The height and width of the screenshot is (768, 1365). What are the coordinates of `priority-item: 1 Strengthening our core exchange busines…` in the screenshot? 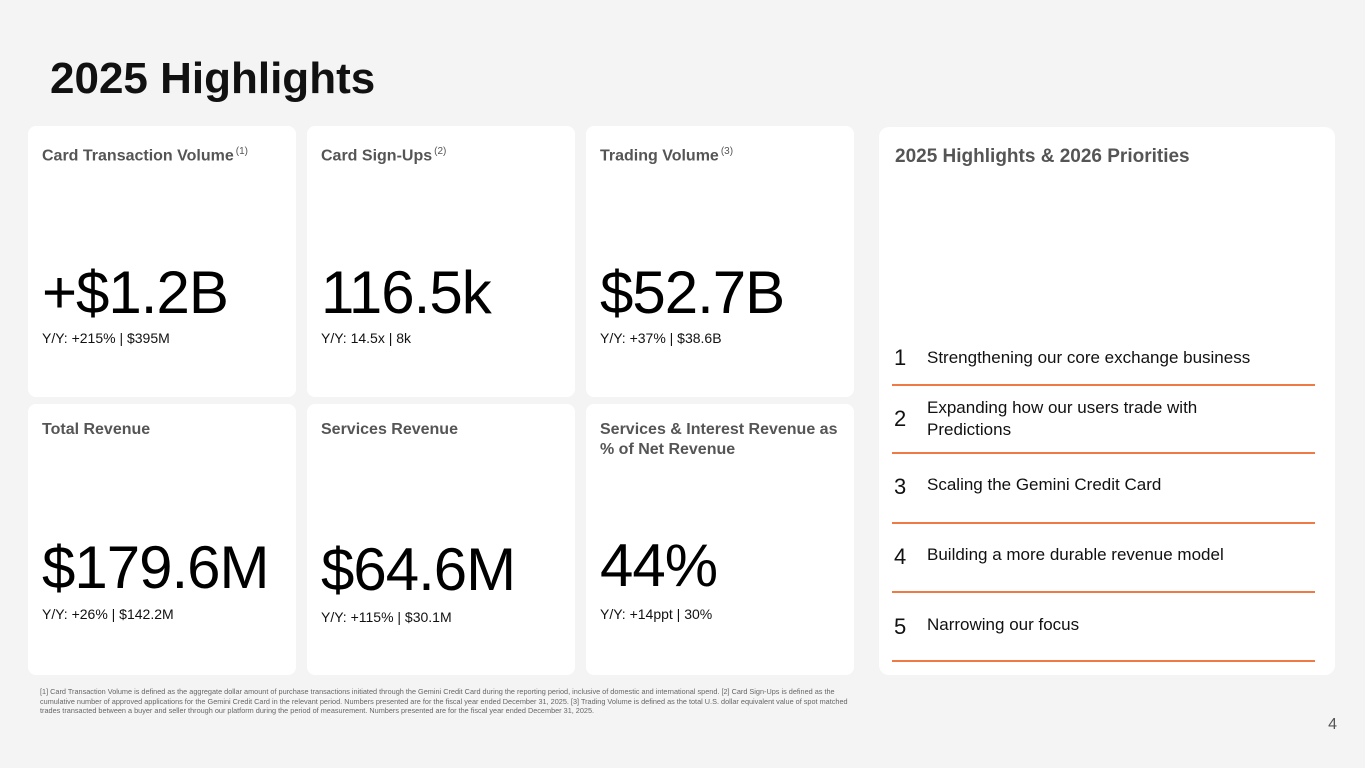 It's located at (1103, 359).